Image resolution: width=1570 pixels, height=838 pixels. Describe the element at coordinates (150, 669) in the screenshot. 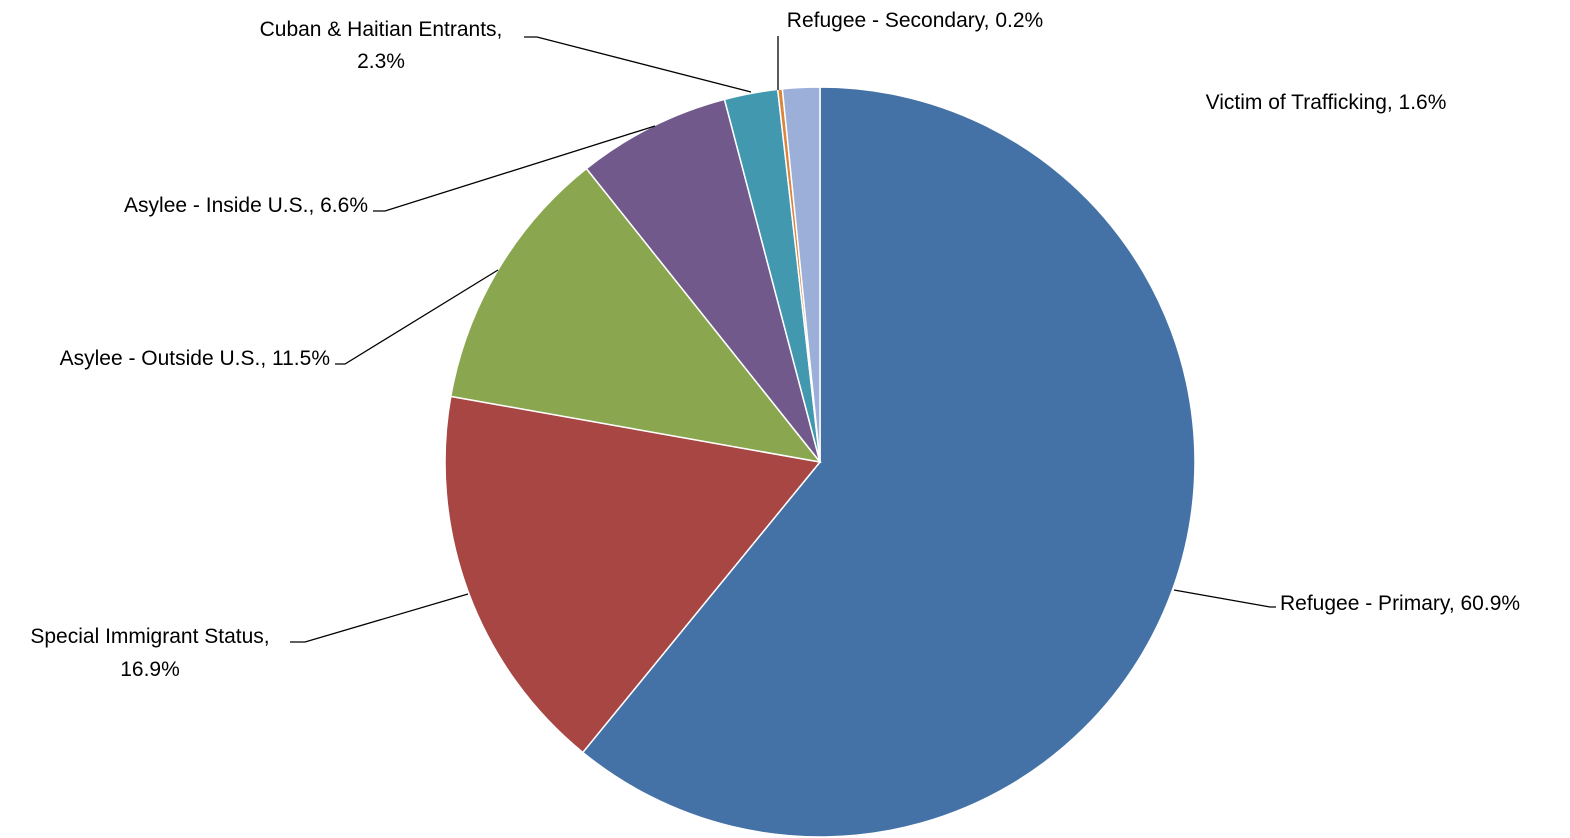

I see `slice-label-special-immigrant-line2: 16.9%` at that location.